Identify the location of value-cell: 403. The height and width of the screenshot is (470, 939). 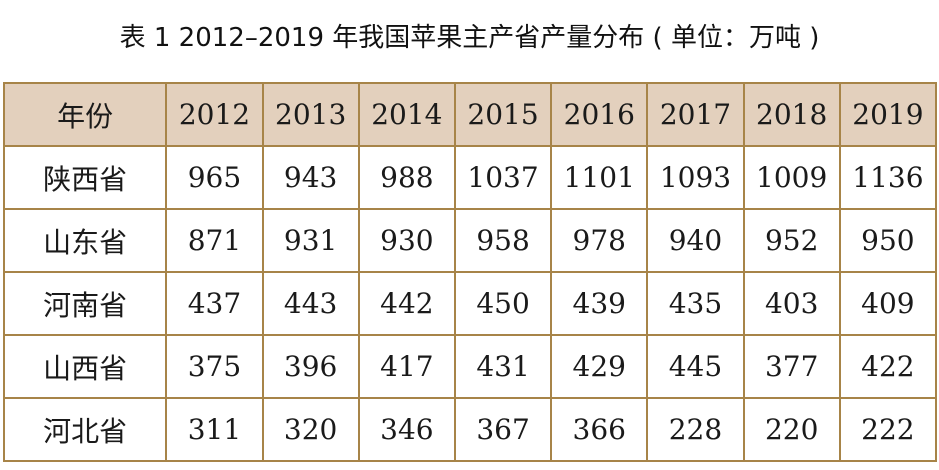
(791, 303).